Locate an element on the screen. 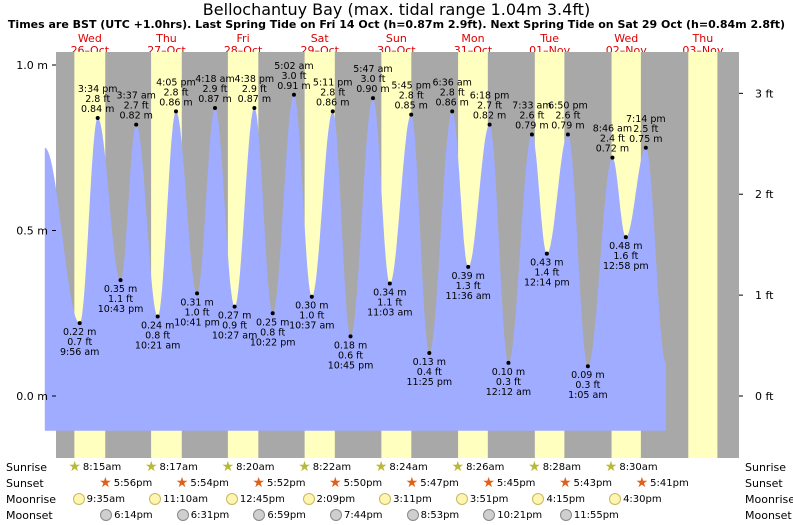 This screenshot has height=525, width=793. tide-label-17-2: 11:03 am is located at coordinates (389, 312).